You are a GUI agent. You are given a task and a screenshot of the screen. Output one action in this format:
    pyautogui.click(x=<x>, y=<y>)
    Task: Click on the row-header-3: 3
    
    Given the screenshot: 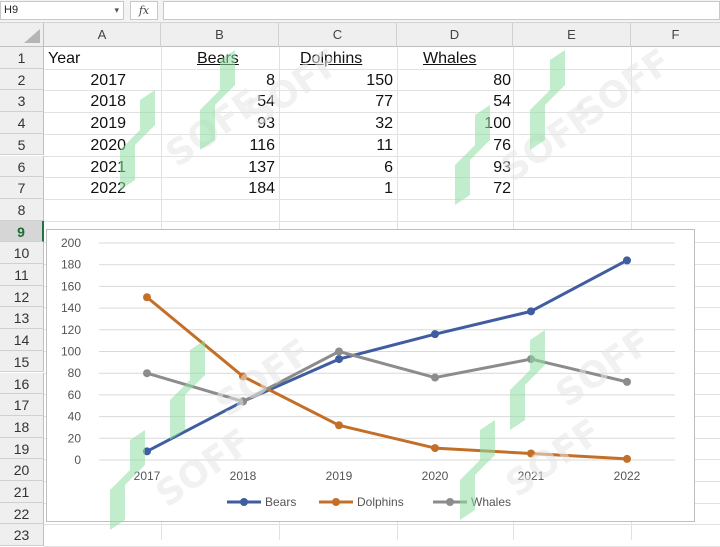 What is the action you would take?
    pyautogui.click(x=22, y=101)
    